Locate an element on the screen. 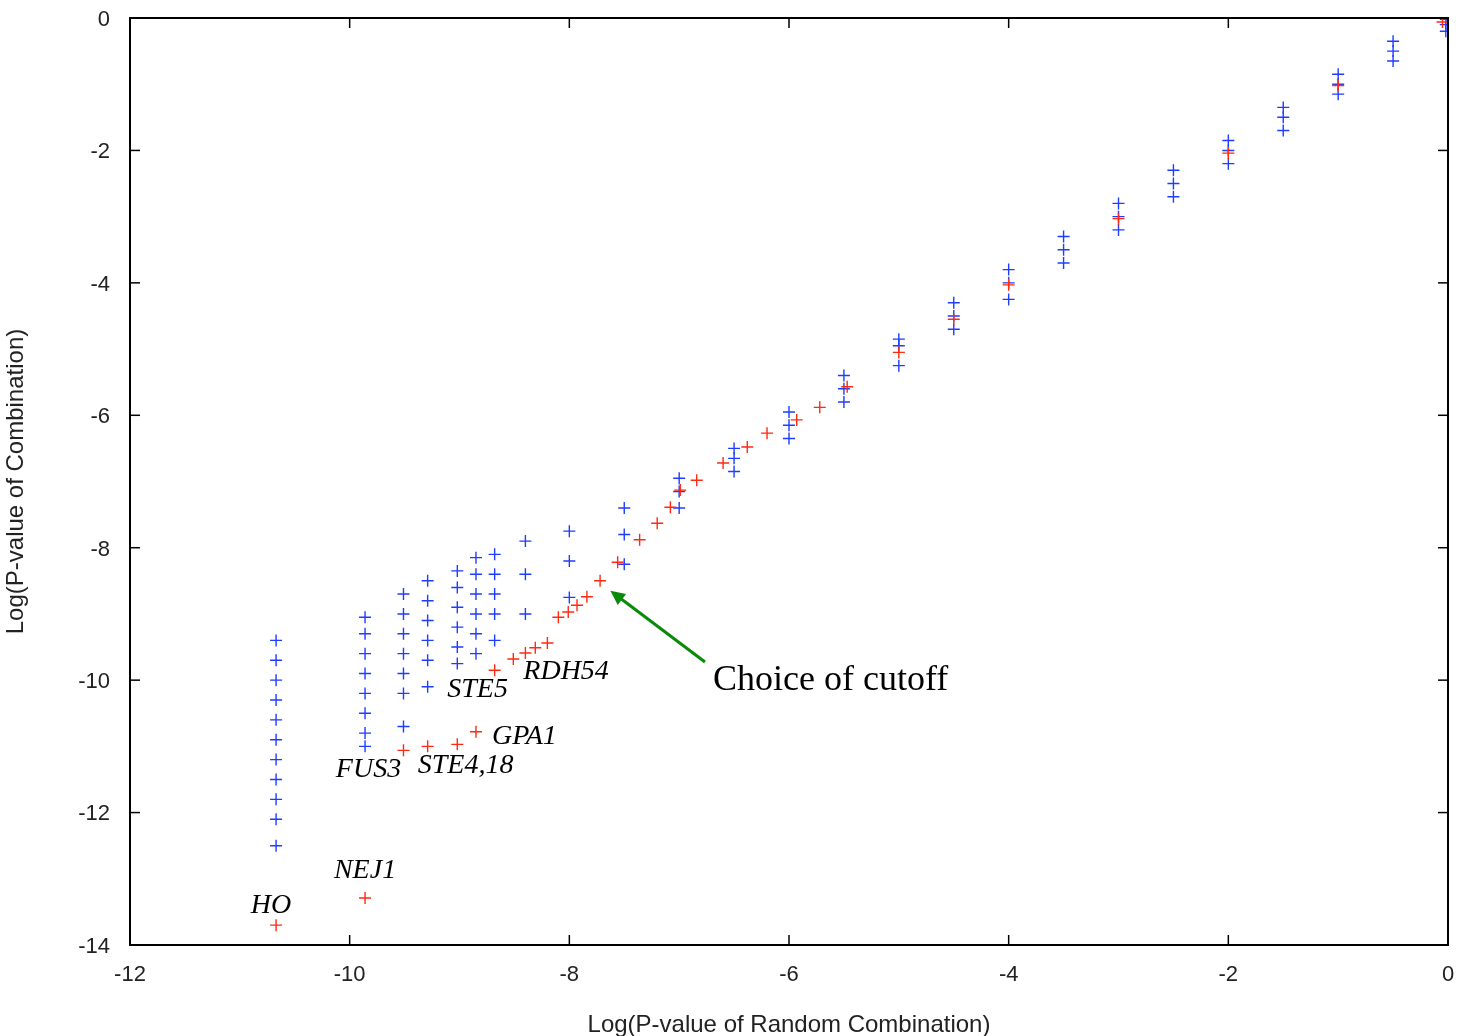 This screenshot has width=1465, height=1036. y-tick-label: -2 is located at coordinates (100, 151).